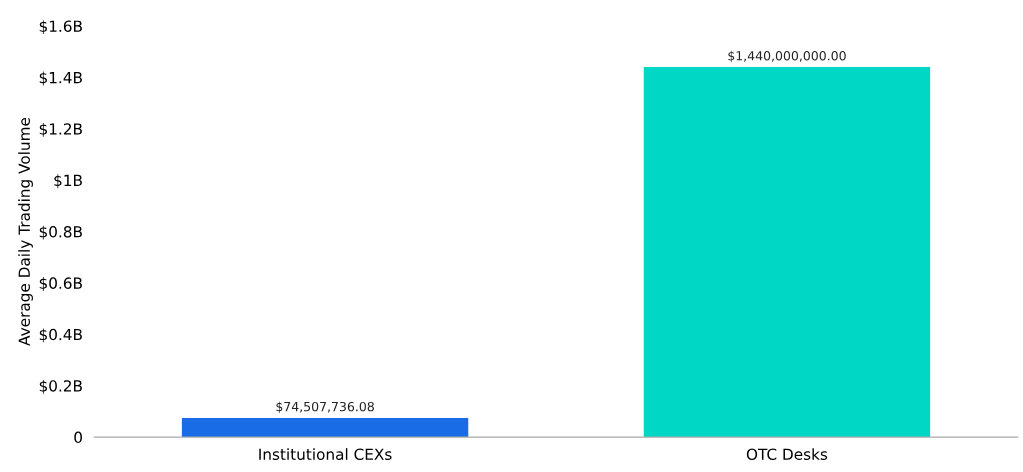  I want to click on data-label: $74,507,736.08, so click(325, 407).